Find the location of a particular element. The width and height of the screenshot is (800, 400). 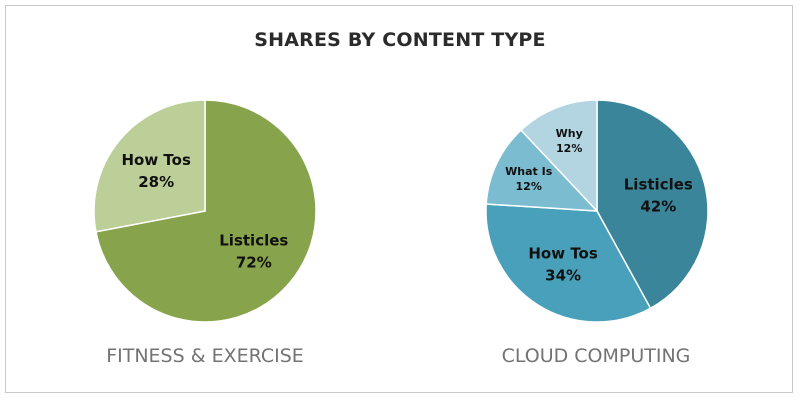

caption-cloud-computing: CLOUD COMPUTING is located at coordinates (596, 356).